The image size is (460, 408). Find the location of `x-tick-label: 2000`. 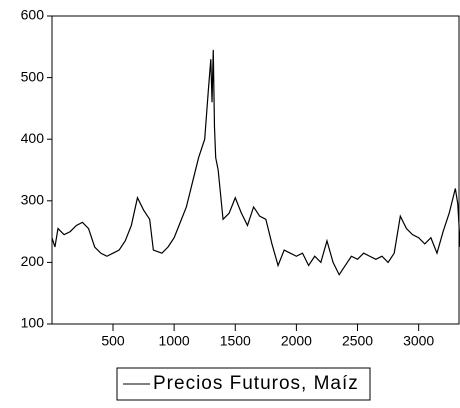

x-tick-label: 2000 is located at coordinates (296, 341).